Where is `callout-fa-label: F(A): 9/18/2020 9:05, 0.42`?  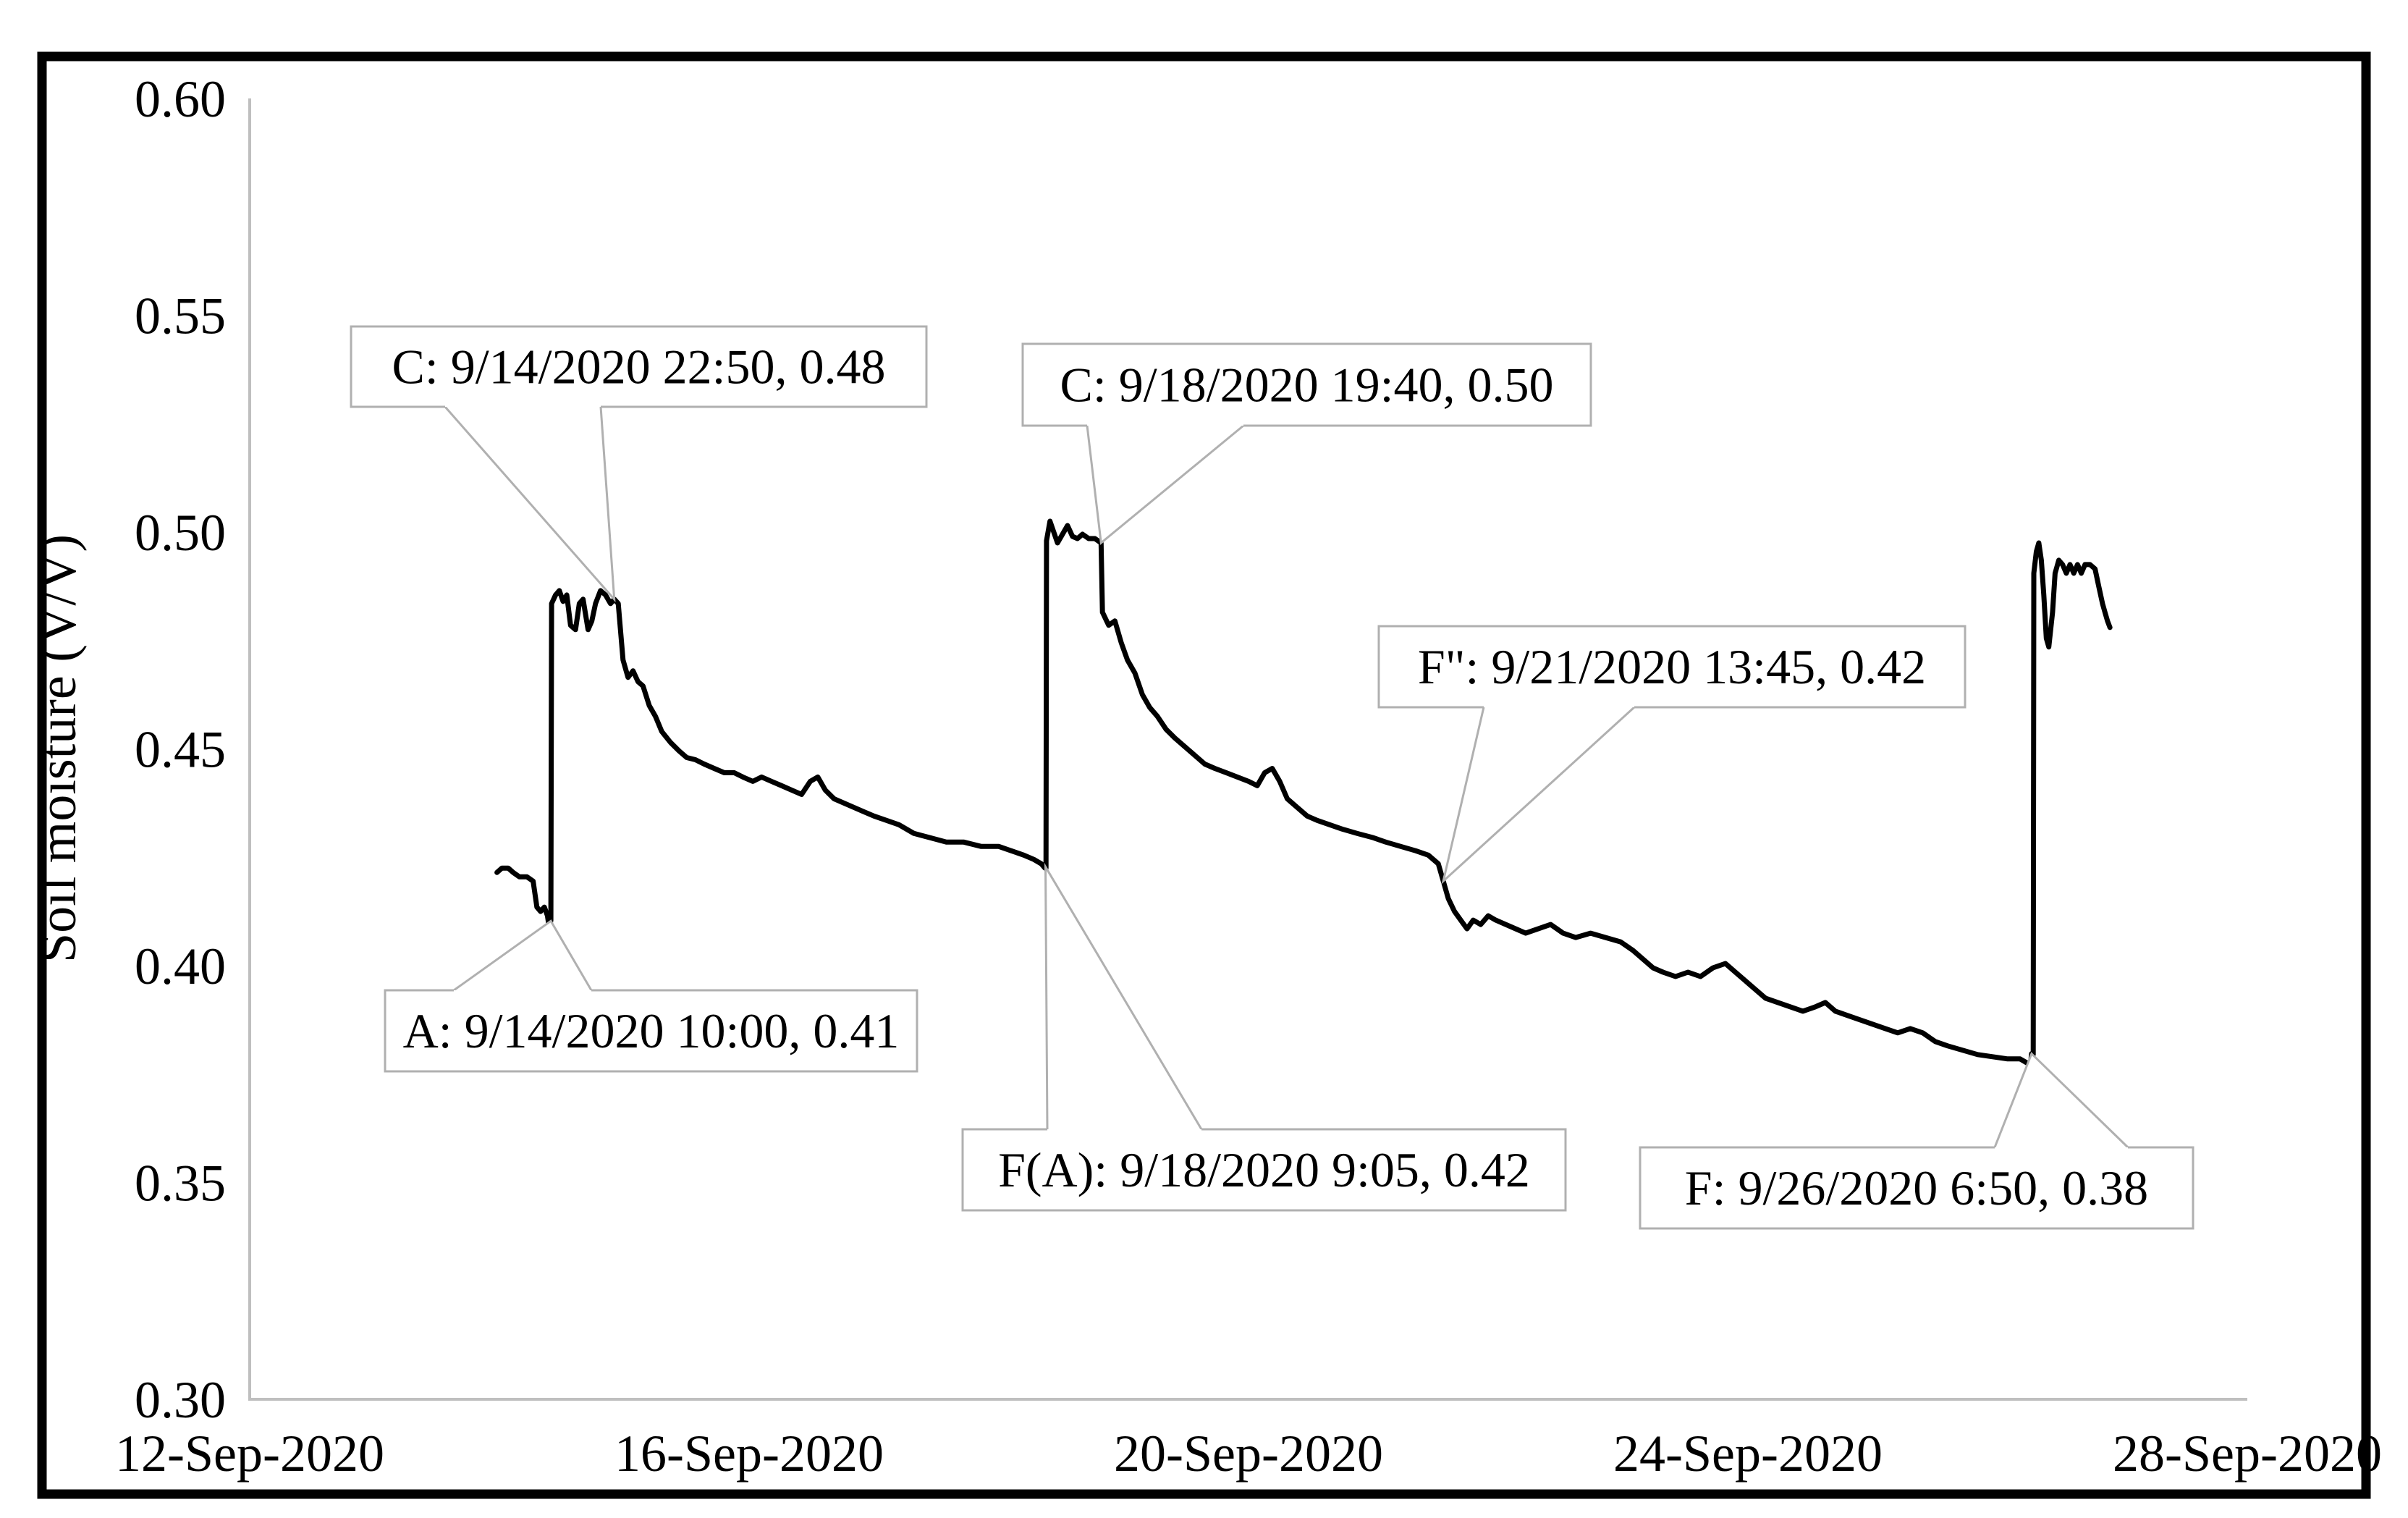 callout-fa-label: F(A): 9/18/2020 9:05, 0.42 is located at coordinates (1264, 1169).